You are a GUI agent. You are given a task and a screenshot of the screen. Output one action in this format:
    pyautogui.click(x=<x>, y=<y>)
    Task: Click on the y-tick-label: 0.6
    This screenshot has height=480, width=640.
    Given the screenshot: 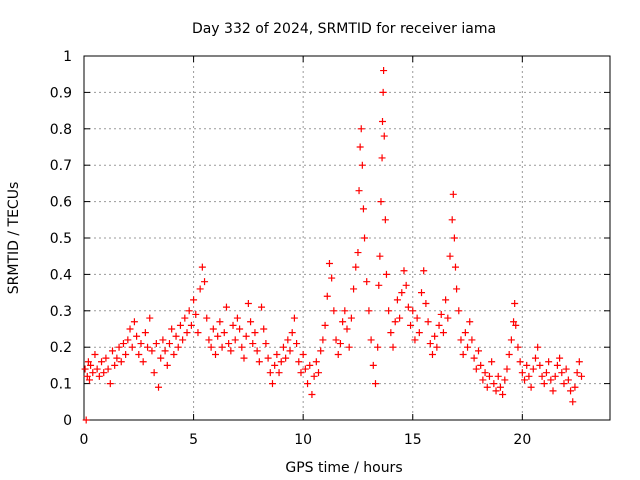 What is the action you would take?
    pyautogui.click(x=61, y=203)
    